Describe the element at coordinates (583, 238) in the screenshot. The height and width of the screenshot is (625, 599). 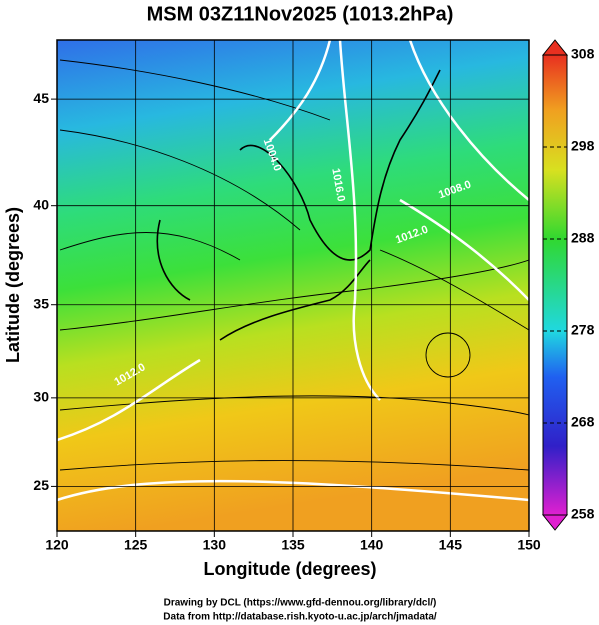
I see `colorbar-tick-label: 288` at that location.